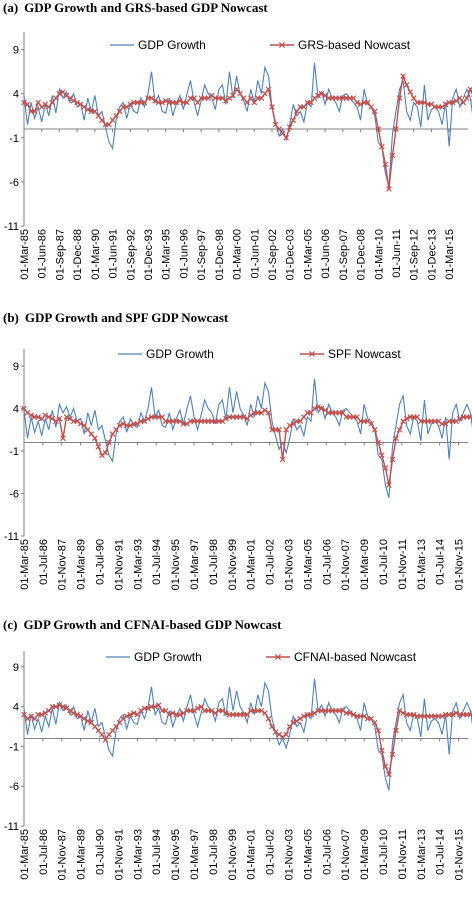 This screenshot has width=472, height=916. I want to click on x-tick-label: 01-Sep-92, so click(131, 254).